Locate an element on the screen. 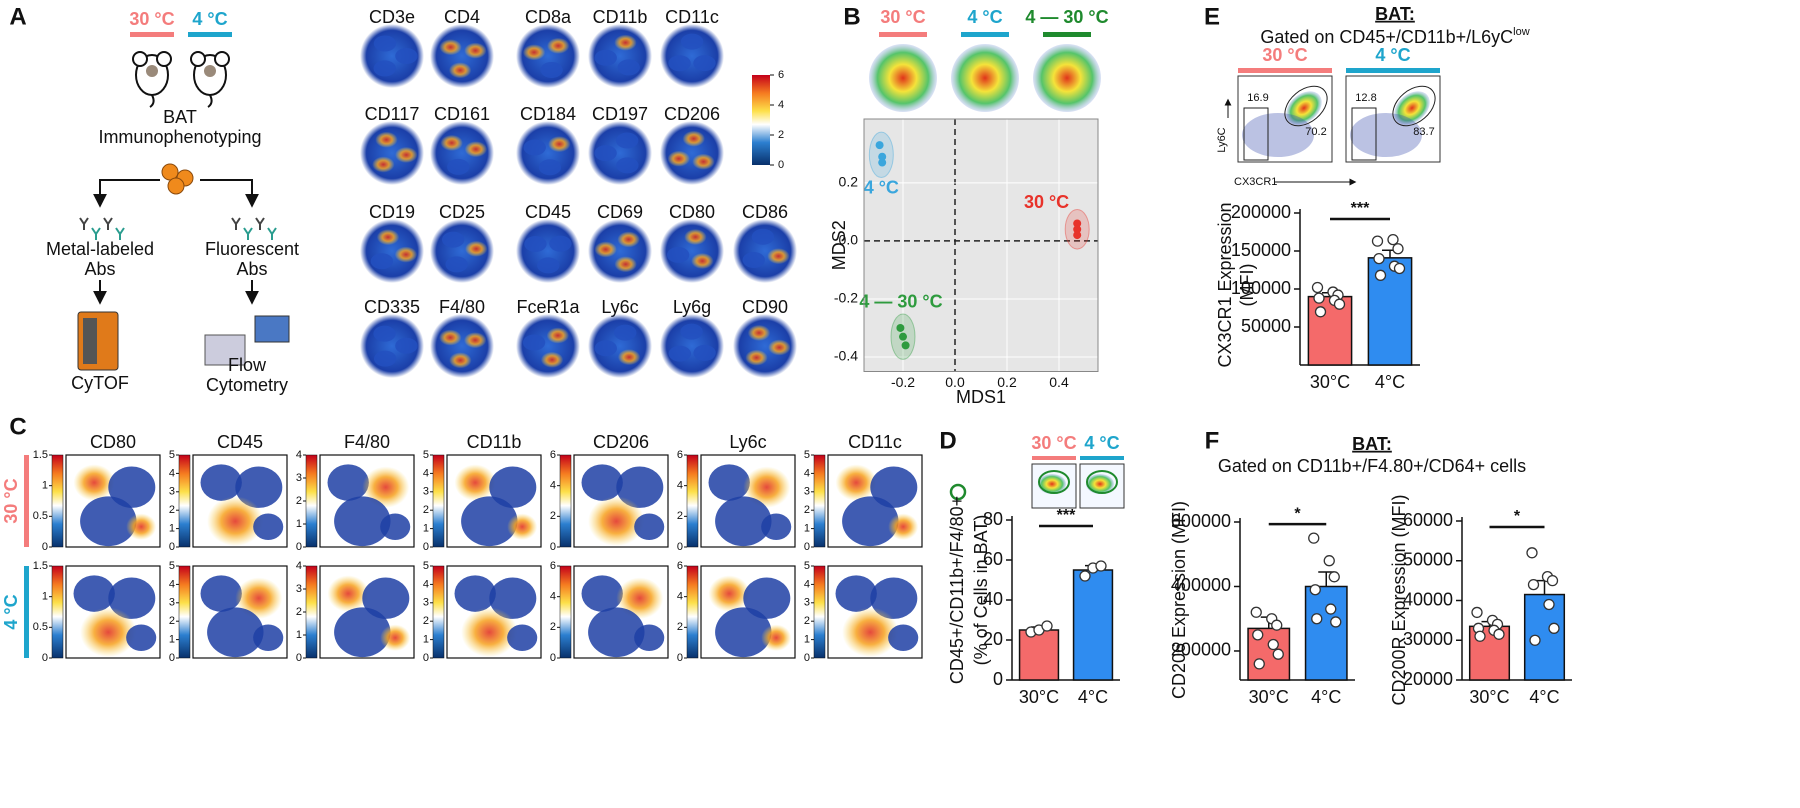 This screenshot has height=808, width=1800. gate-value: 16.9 is located at coordinates (1257, 98).